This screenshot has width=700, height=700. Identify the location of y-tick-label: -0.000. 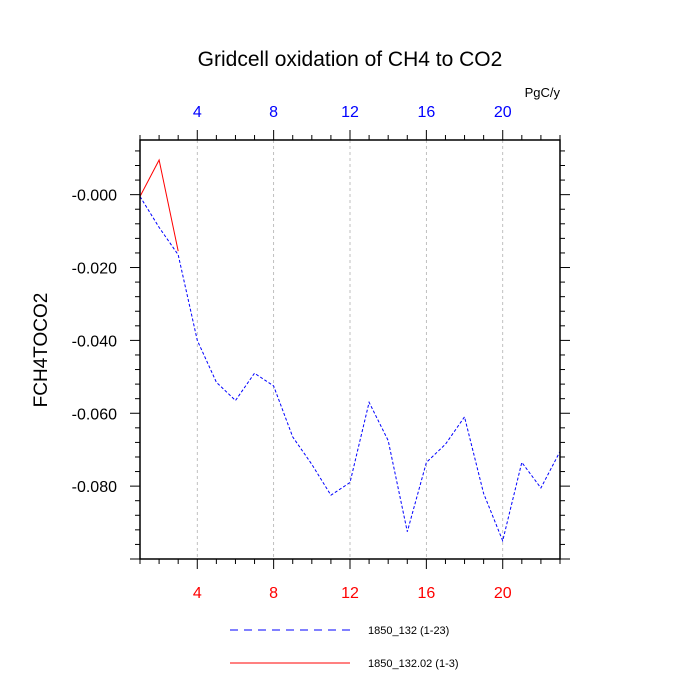
(94, 196).